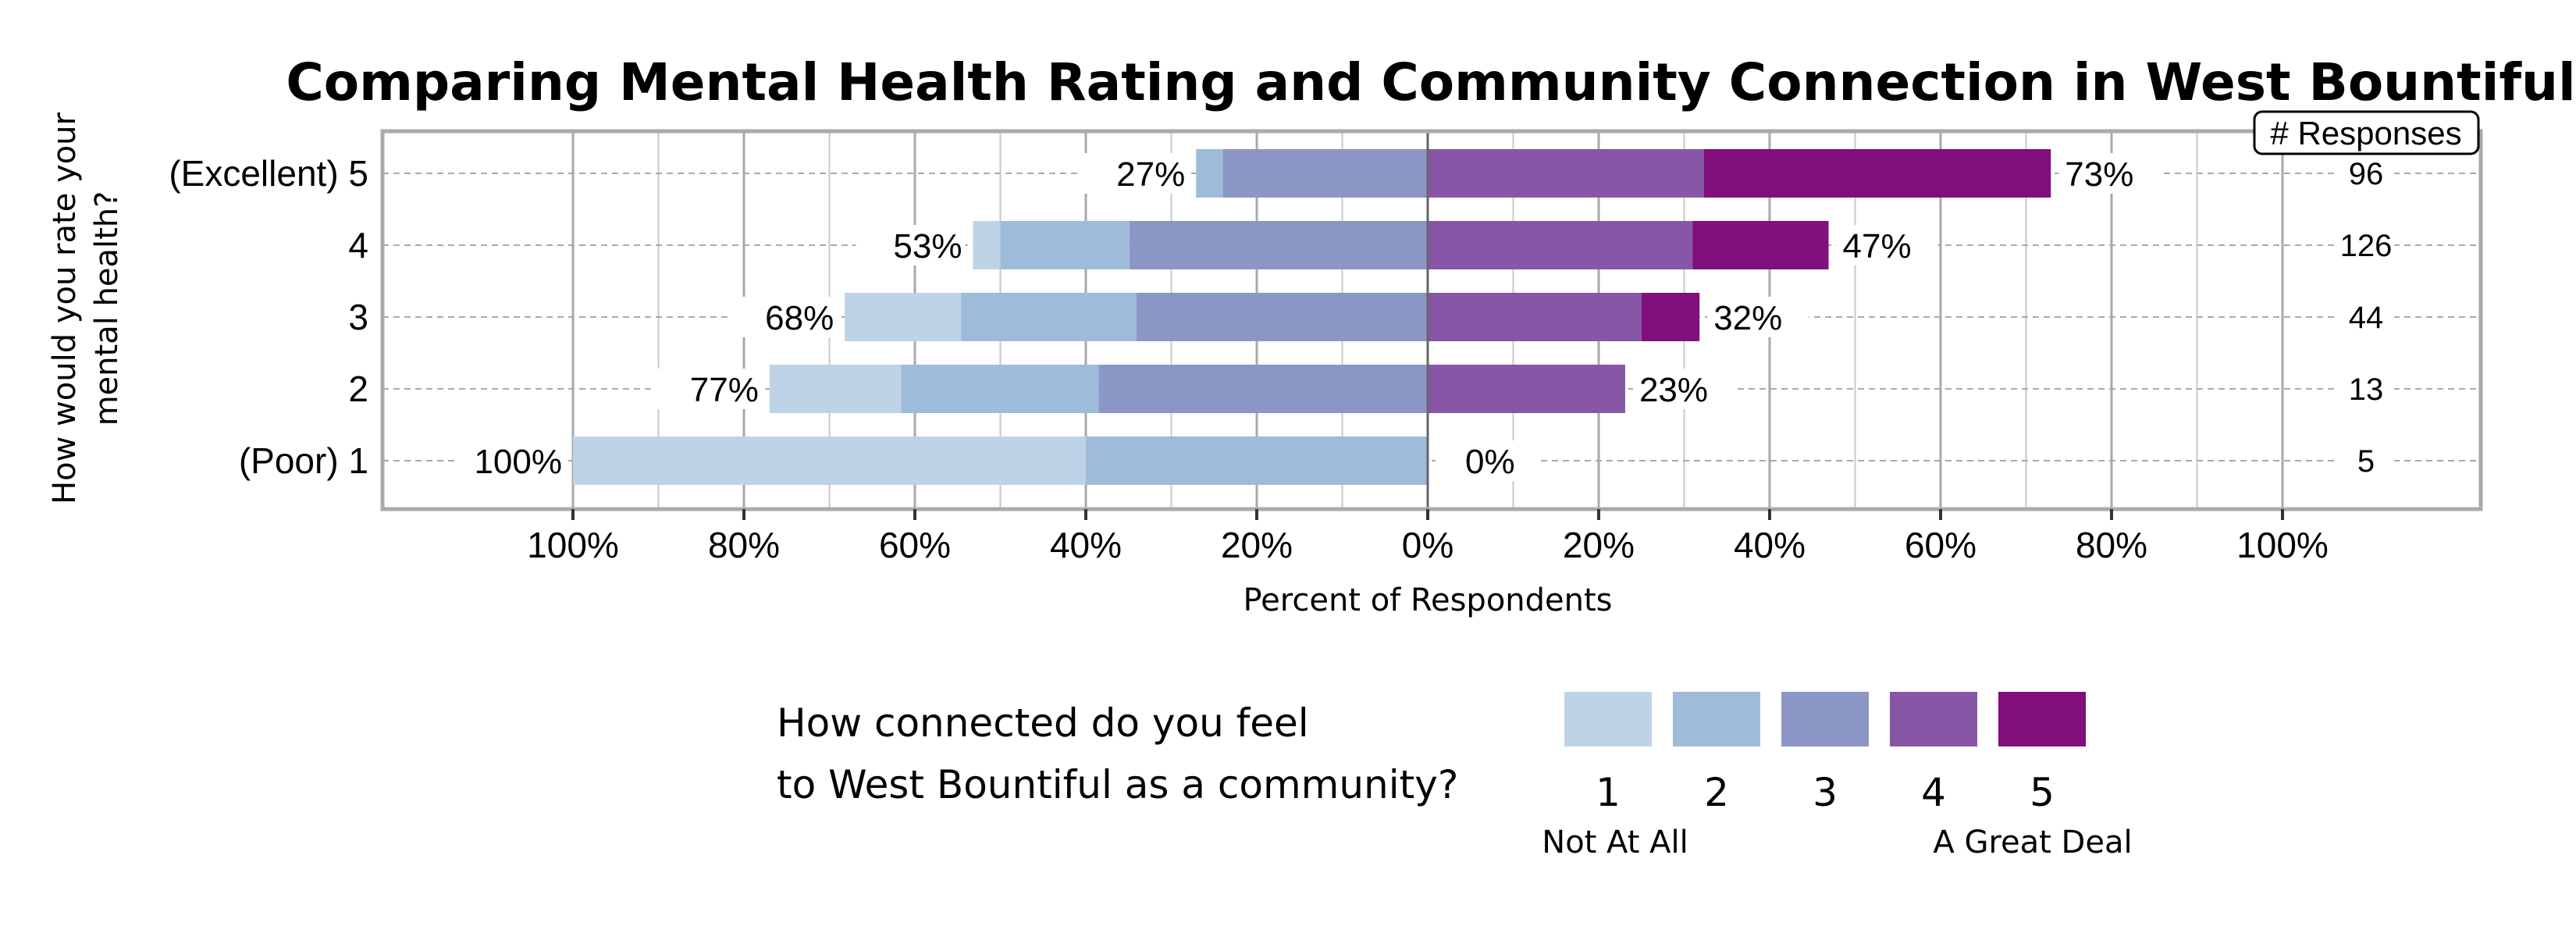 The width and height of the screenshot is (2576, 937). Describe the element at coordinates (1150, 174) in the screenshot. I see `negative-percent-label: 27%` at that location.